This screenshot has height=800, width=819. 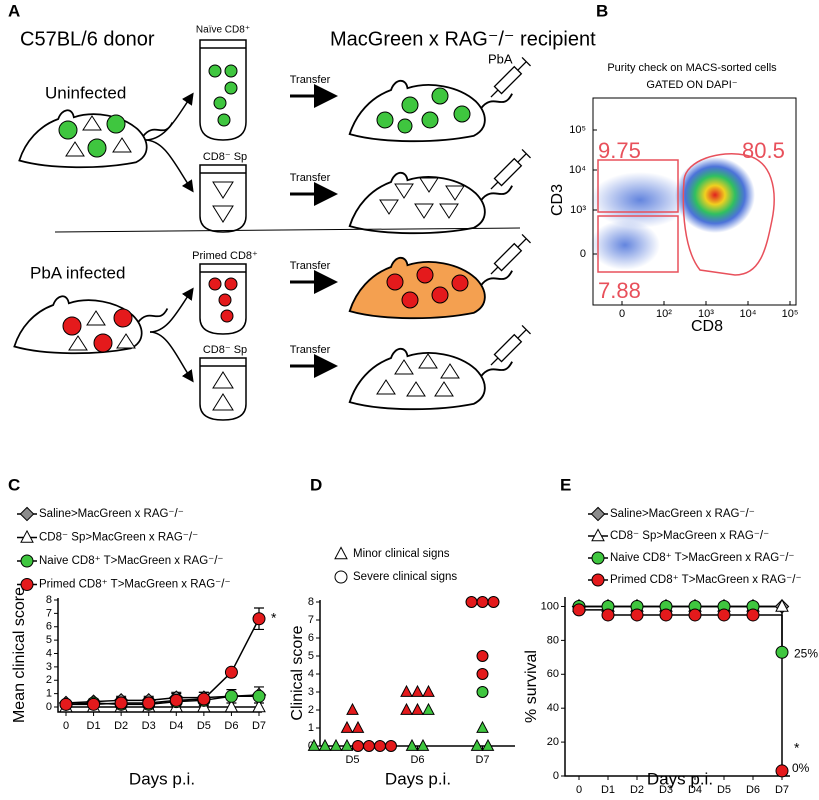 I want to click on annotation: *, so click(x=797, y=748).